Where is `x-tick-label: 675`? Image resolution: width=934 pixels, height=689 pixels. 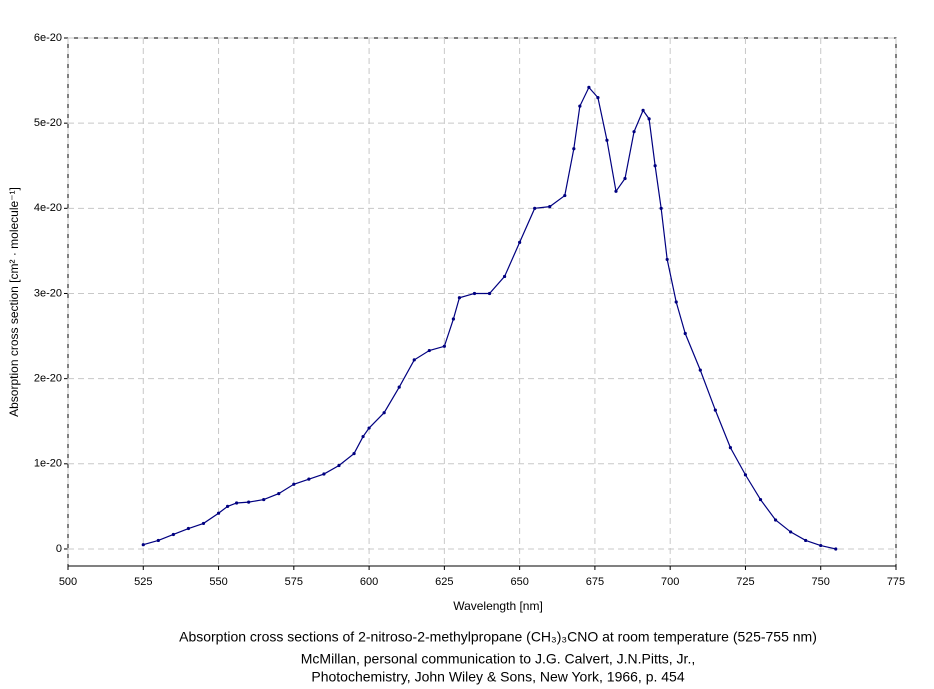 x-tick-label: 675 is located at coordinates (595, 582).